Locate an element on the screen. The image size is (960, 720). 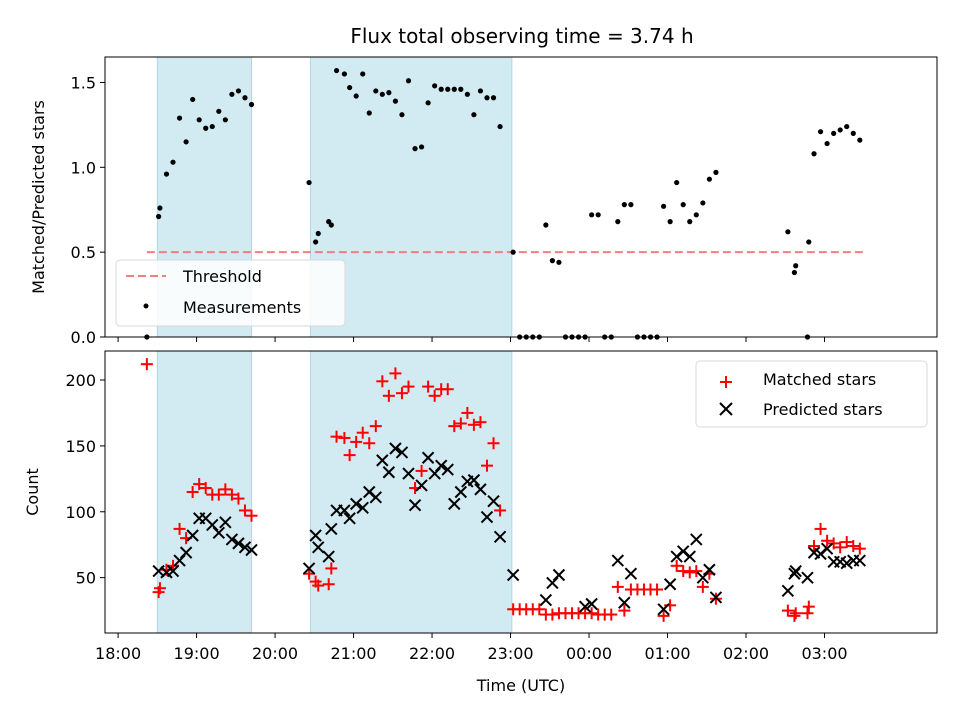
y-tick-label: 0.0 is located at coordinates (83, 337).